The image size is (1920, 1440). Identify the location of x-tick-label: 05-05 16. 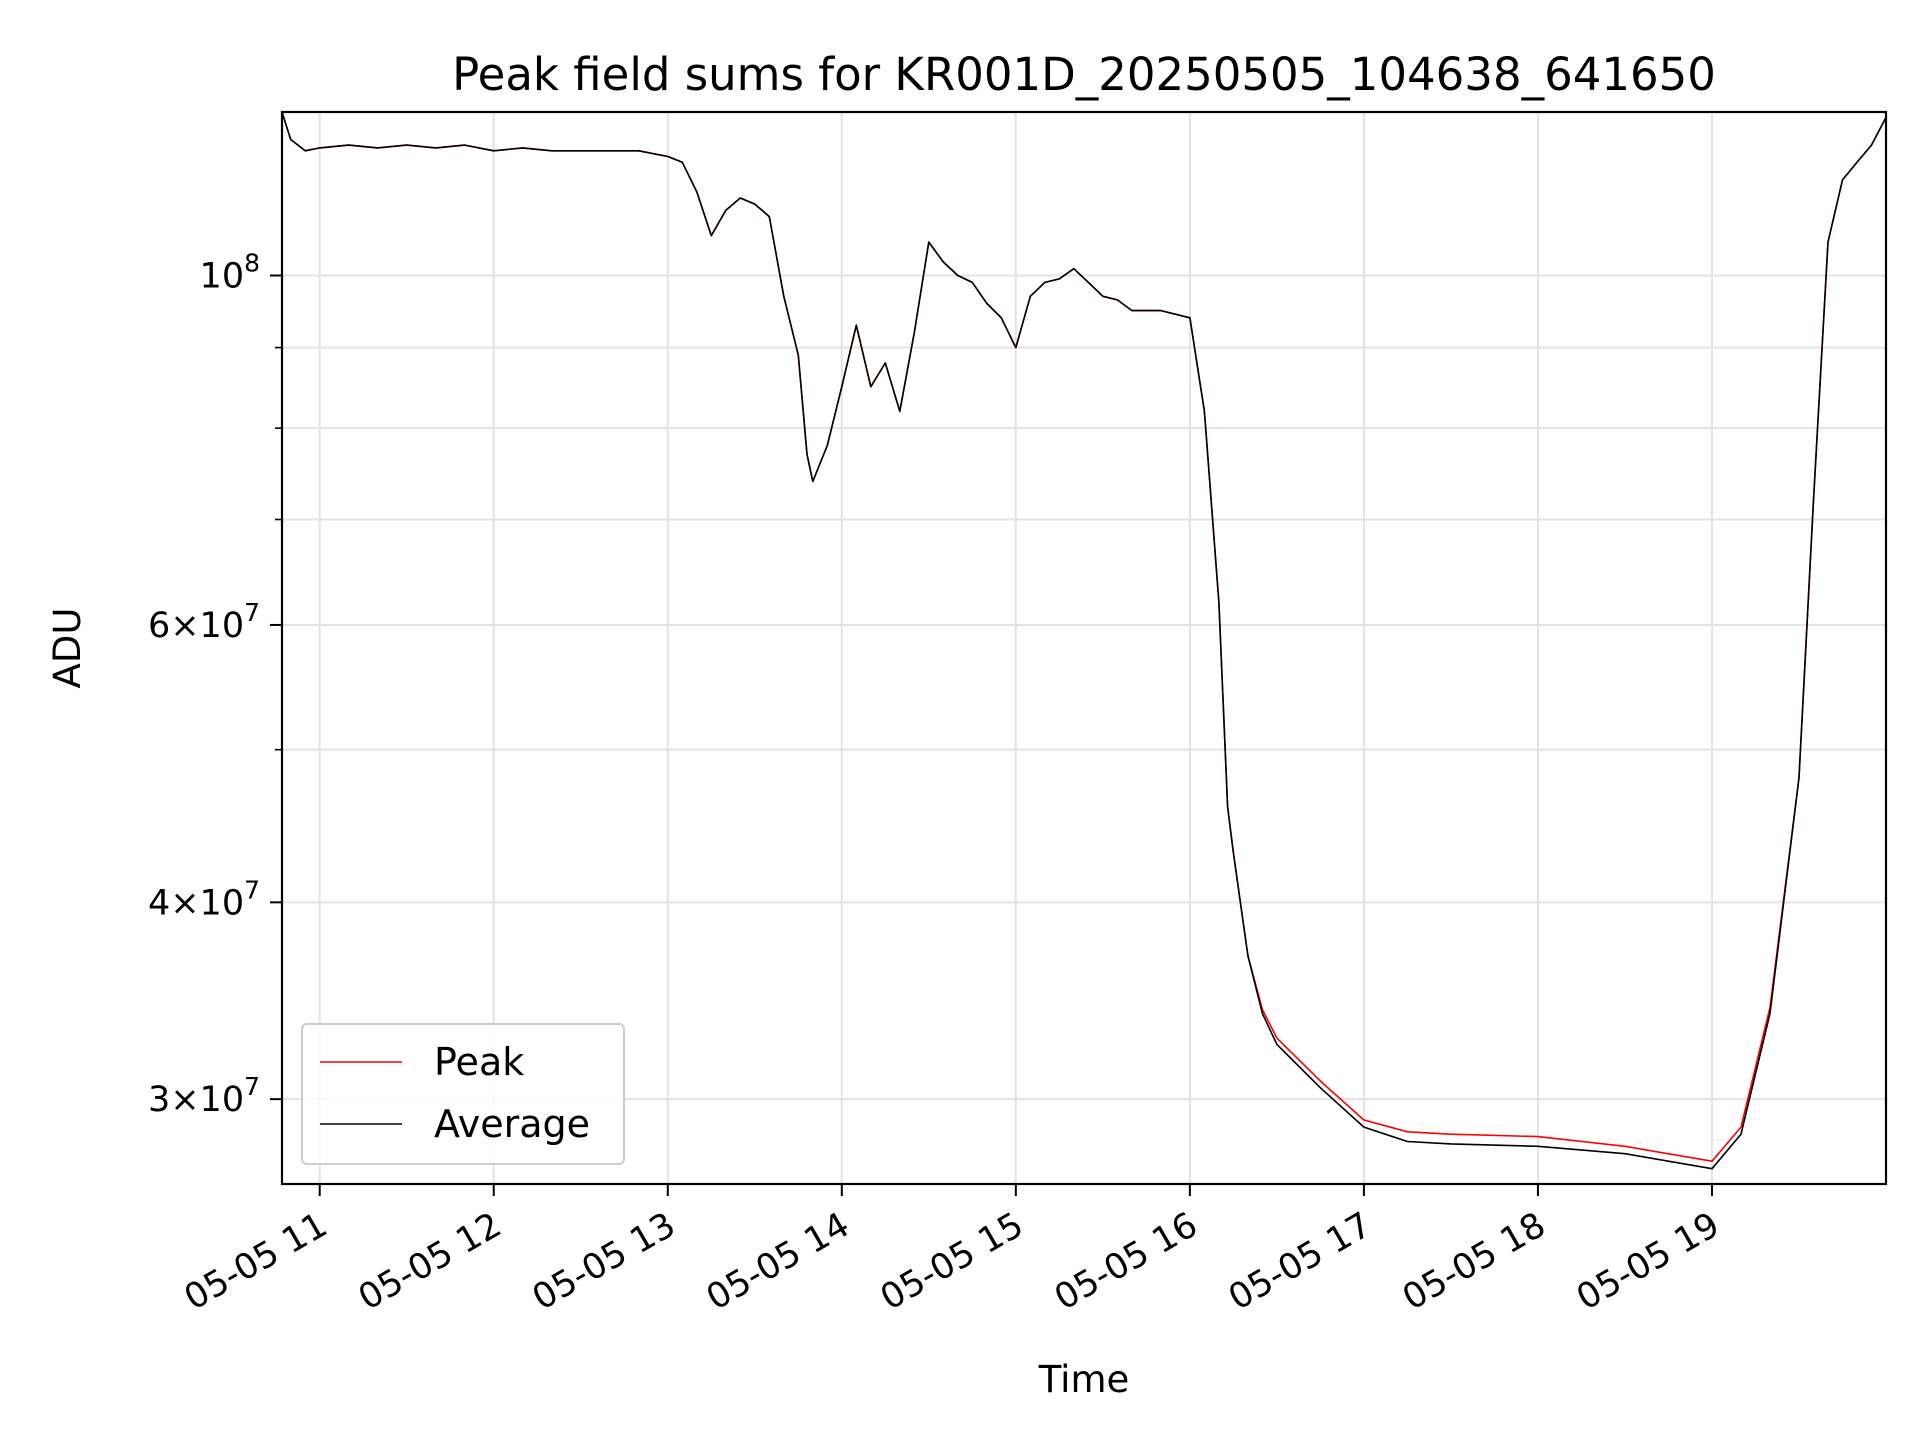
(1126, 1261).